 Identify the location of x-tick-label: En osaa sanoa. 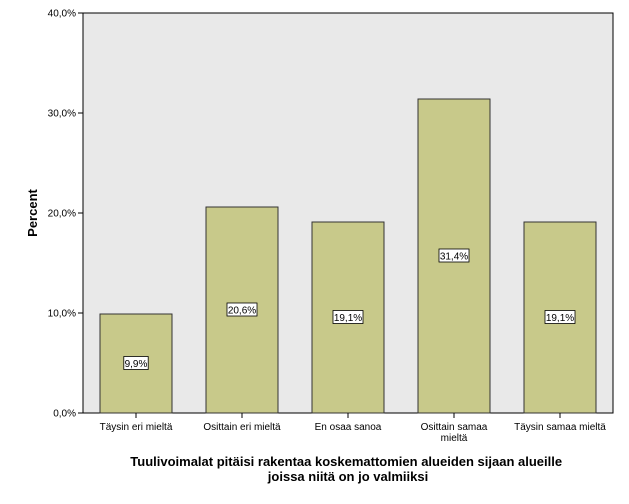
(348, 427).